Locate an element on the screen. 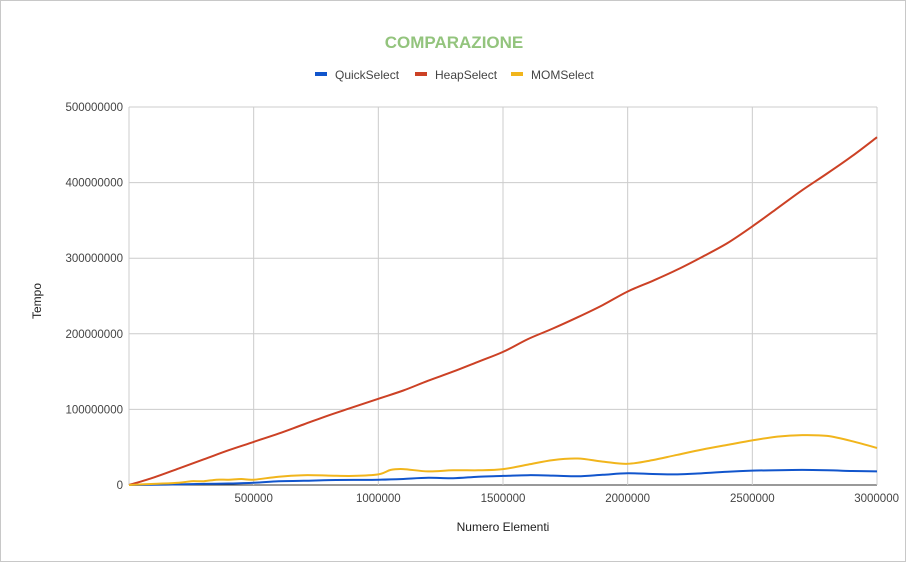 This screenshot has width=908, height=564. legend: QuickSelect HeapSelect MOMSelect is located at coordinates (454, 75).